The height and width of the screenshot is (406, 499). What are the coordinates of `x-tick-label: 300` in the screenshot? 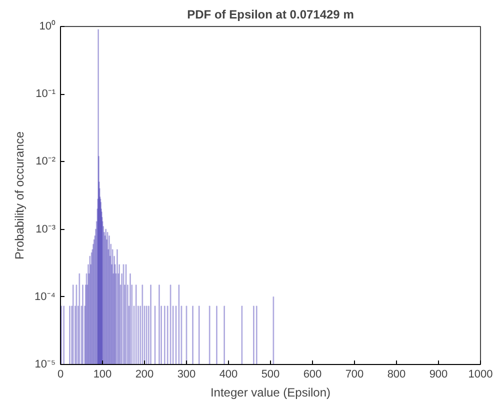 It's located at (186, 374).